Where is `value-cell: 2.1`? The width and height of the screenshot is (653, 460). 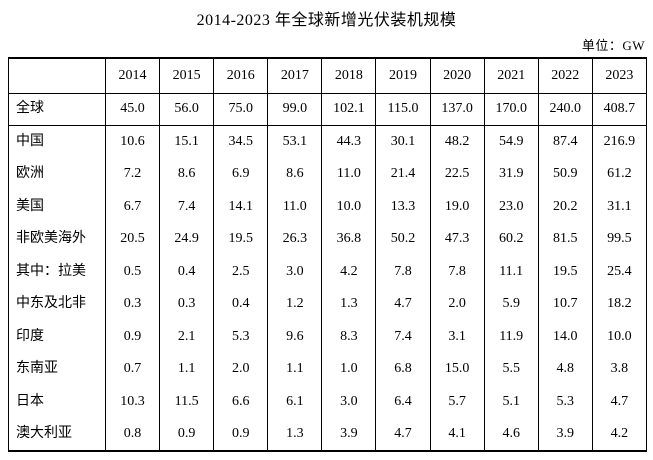
value-cell: 2.1 is located at coordinates (187, 336).